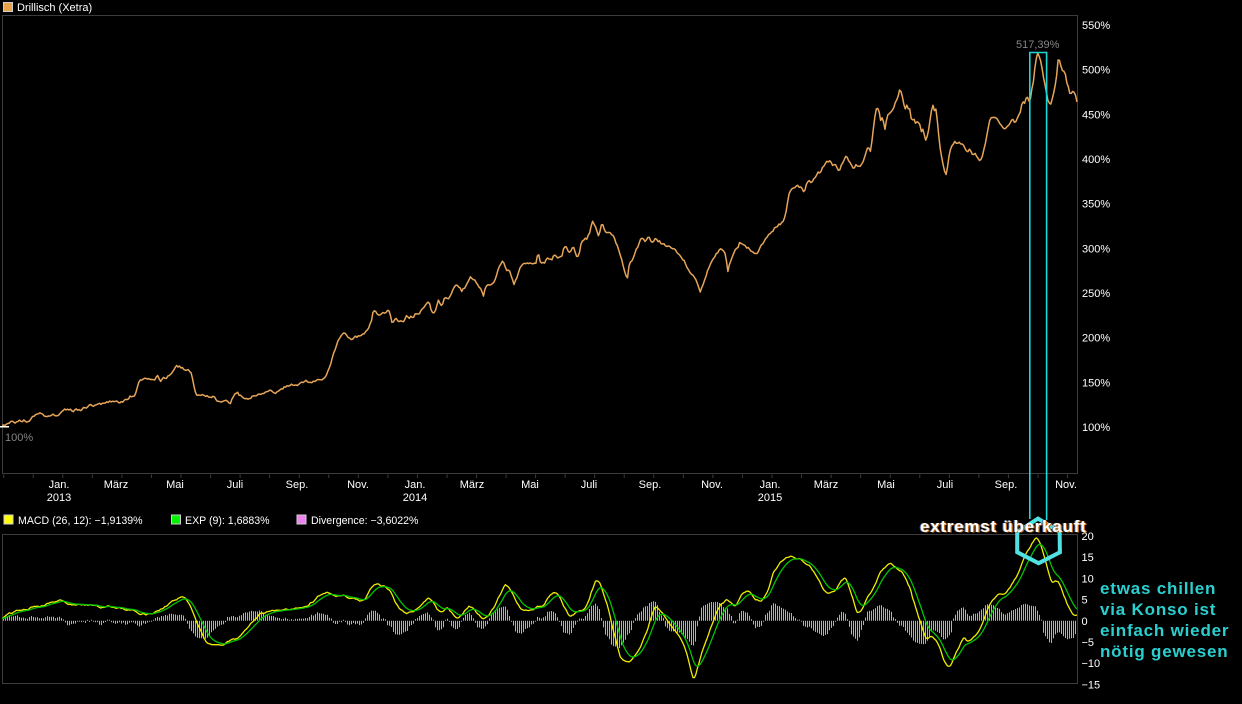 This screenshot has height=704, width=1242. Describe the element at coordinates (1096, 339) in the screenshot. I see `svg-text: 200%` at that location.